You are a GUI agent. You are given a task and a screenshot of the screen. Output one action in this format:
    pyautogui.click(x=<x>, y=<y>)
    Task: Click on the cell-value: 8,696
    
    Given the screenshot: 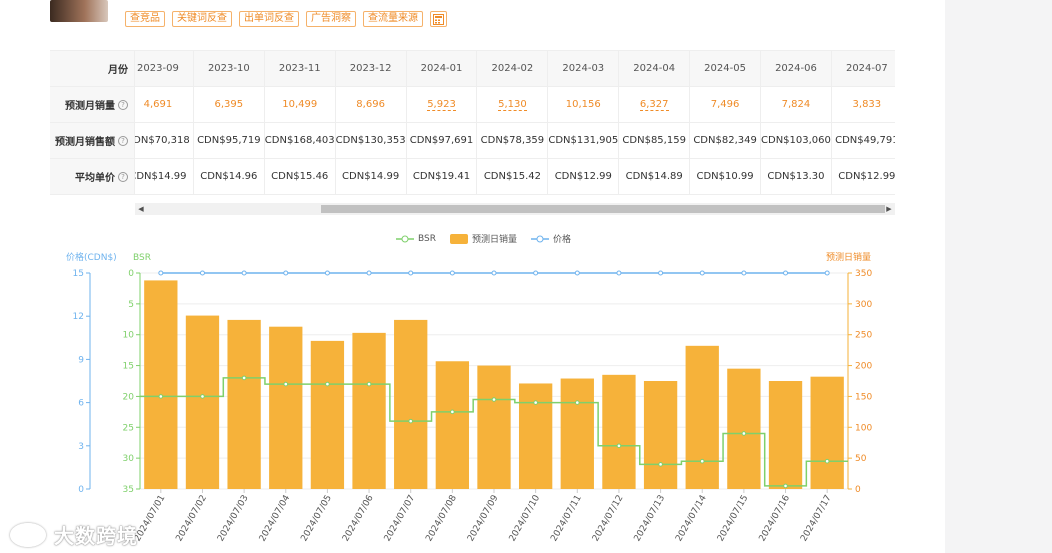 What is the action you would take?
    pyautogui.click(x=370, y=104)
    